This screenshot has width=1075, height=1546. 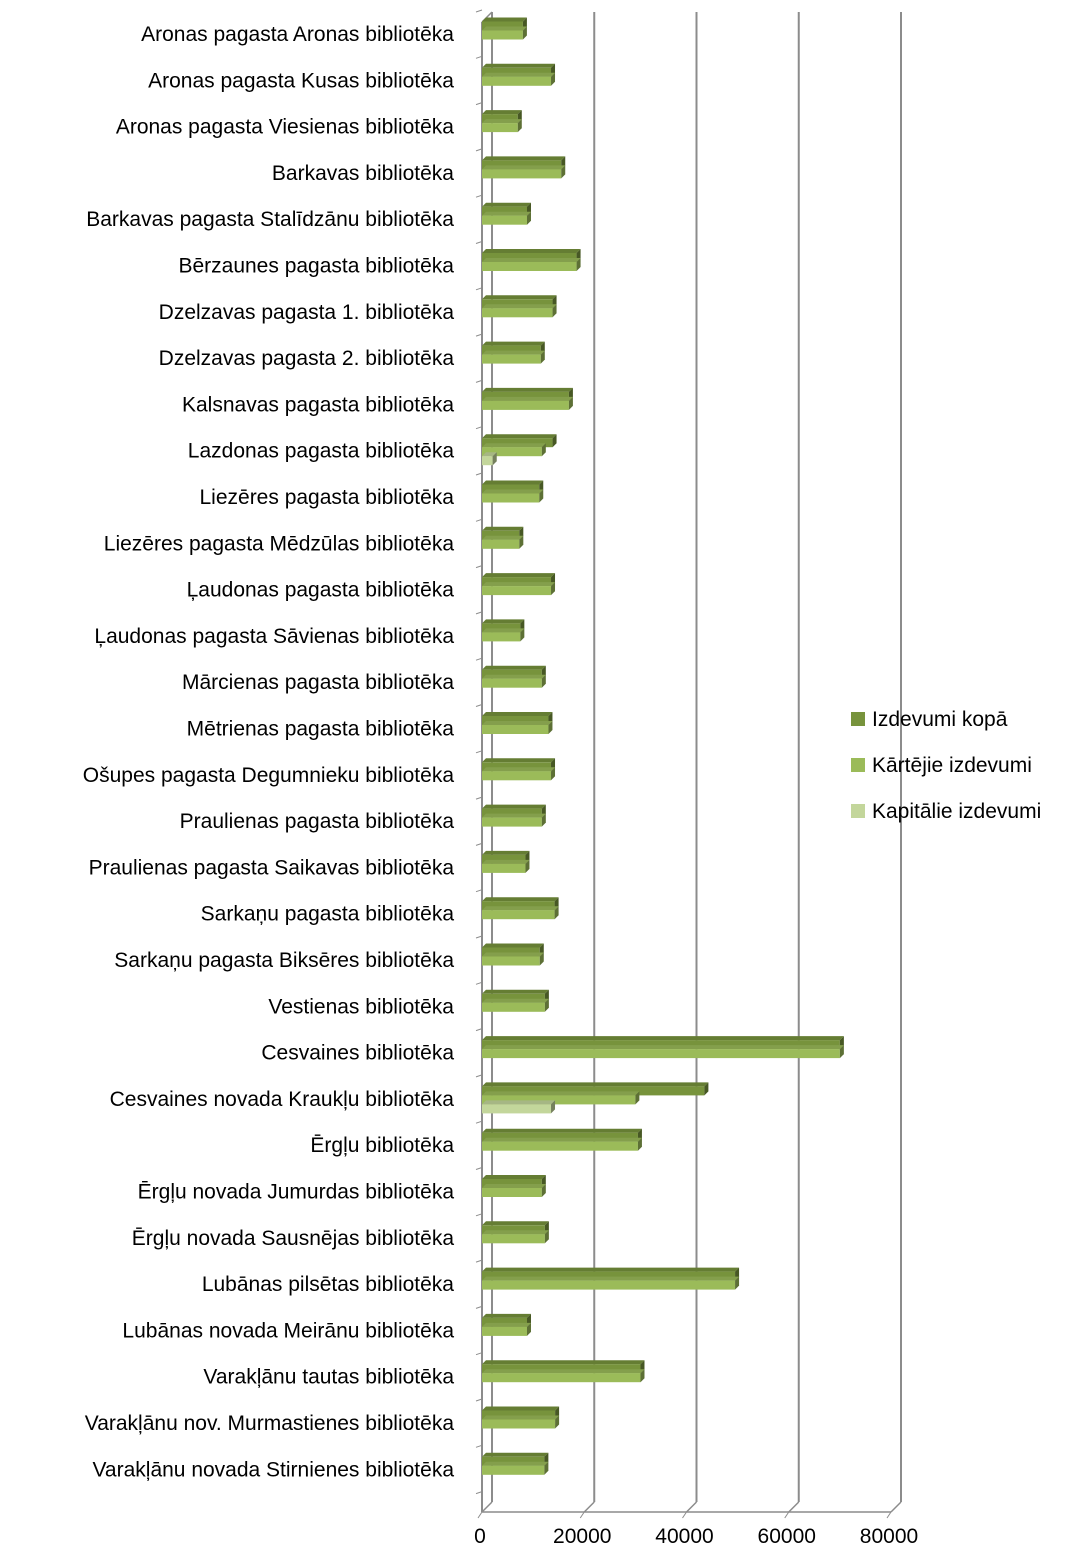 What do you see at coordinates (269, 775) in the screenshot?
I see `category-label: Ošupes pagasta Degumnieku bibliotēka` at bounding box center [269, 775].